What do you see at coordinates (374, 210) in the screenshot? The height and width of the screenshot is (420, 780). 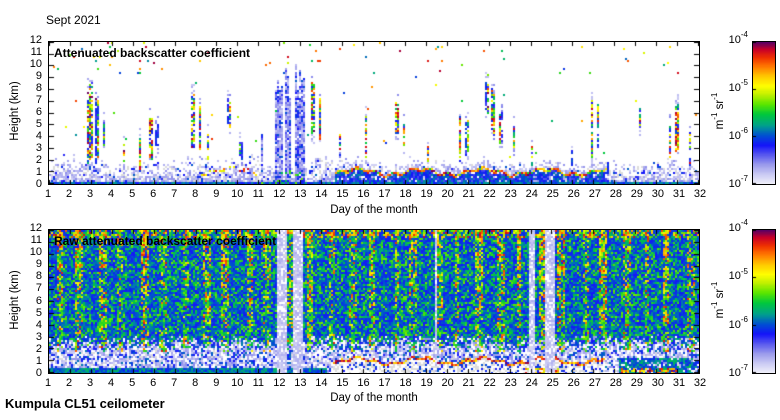 I see `attenuated-x-axis-label: Day of the month` at bounding box center [374, 210].